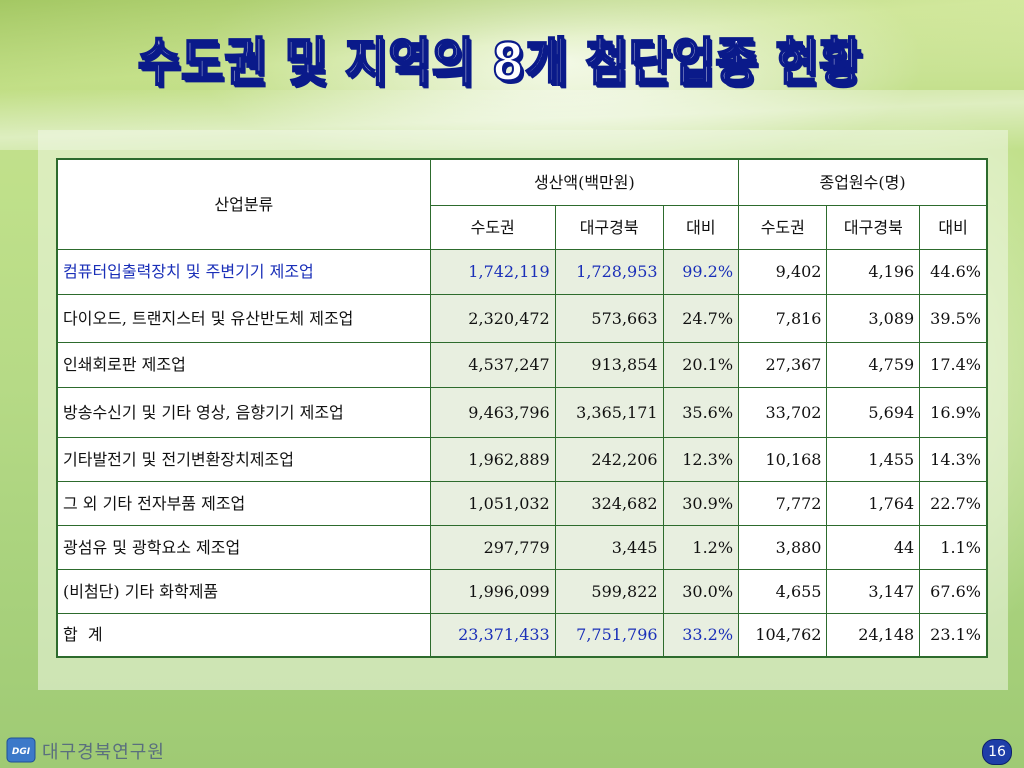  I want to click on cell-emp-daegu: 1,764, so click(873, 503).